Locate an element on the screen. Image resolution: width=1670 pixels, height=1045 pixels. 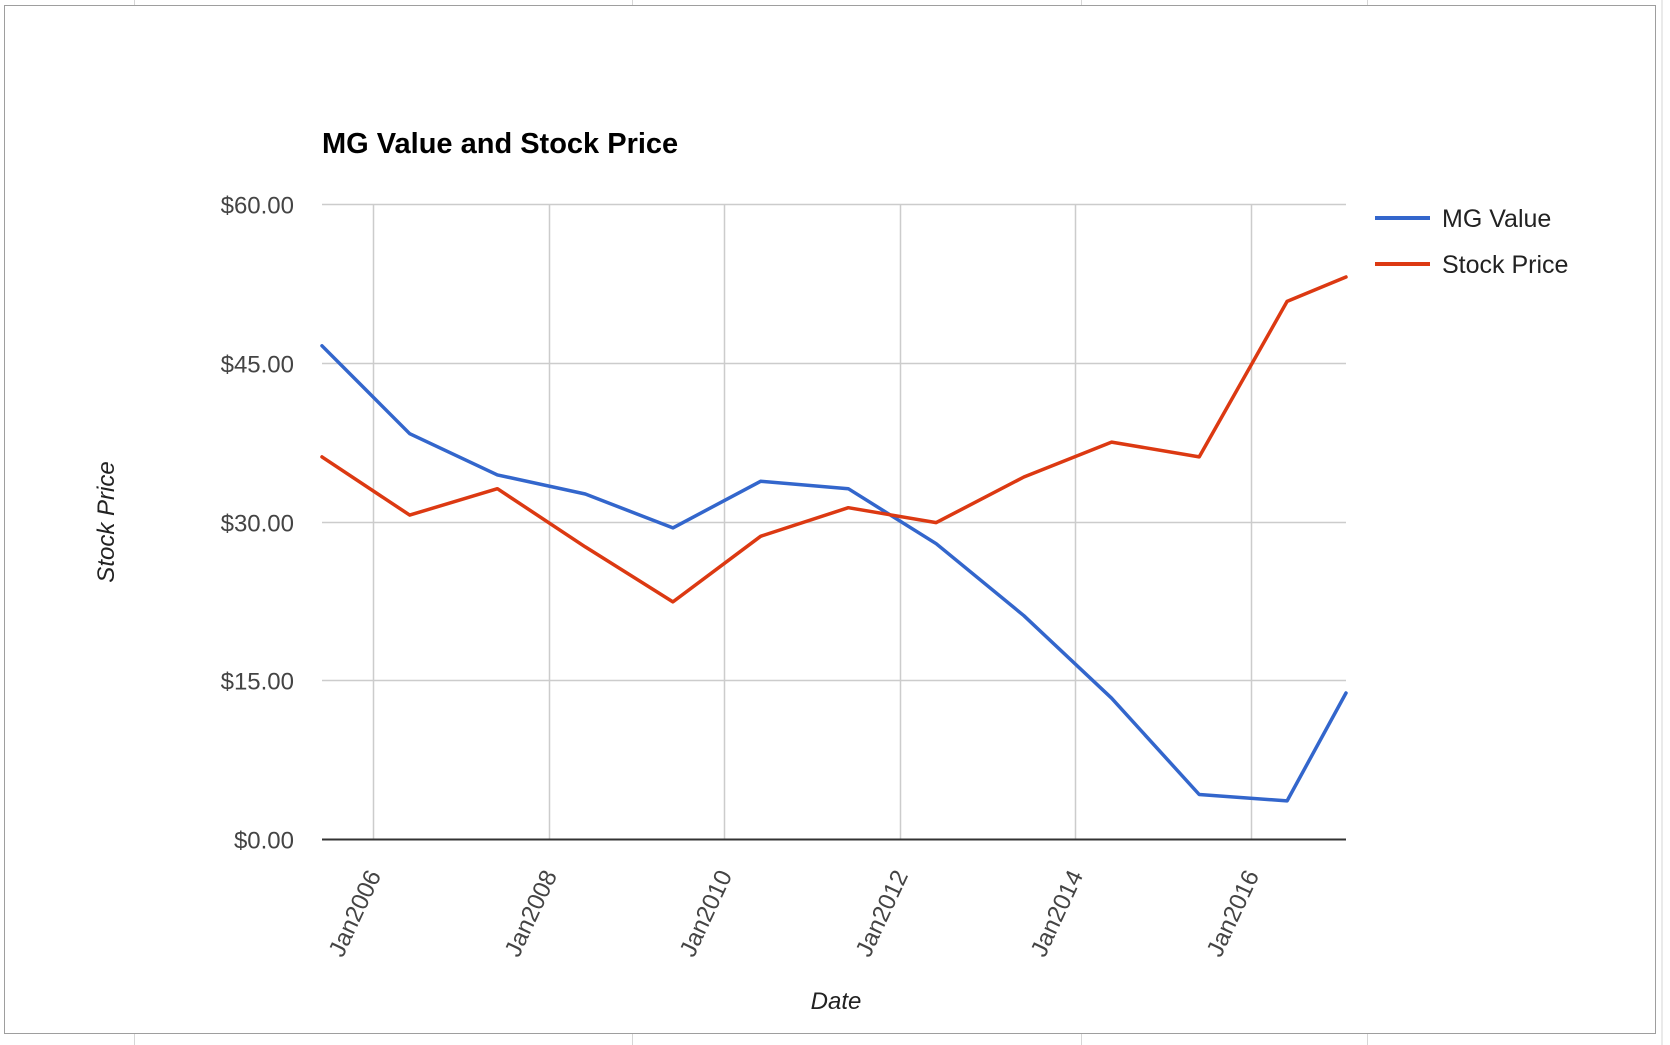
y-tick-label: $30.00 is located at coordinates (257, 524).